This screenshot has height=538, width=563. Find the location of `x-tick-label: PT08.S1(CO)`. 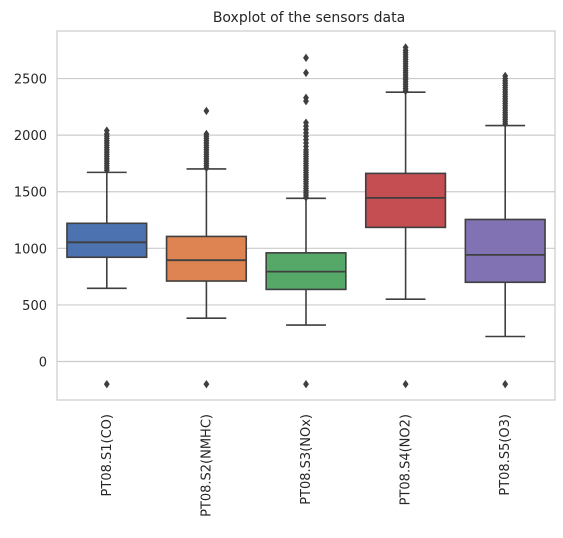

x-tick-label: PT08.S1(CO) is located at coordinates (107, 455).